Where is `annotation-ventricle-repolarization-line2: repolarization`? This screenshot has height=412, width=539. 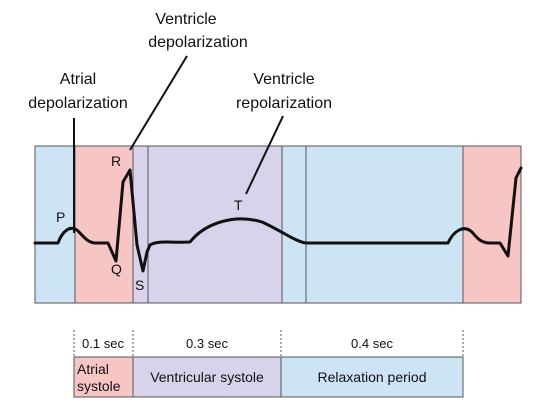 annotation-ventricle-repolarization-line2: repolarization is located at coordinates (284, 103).